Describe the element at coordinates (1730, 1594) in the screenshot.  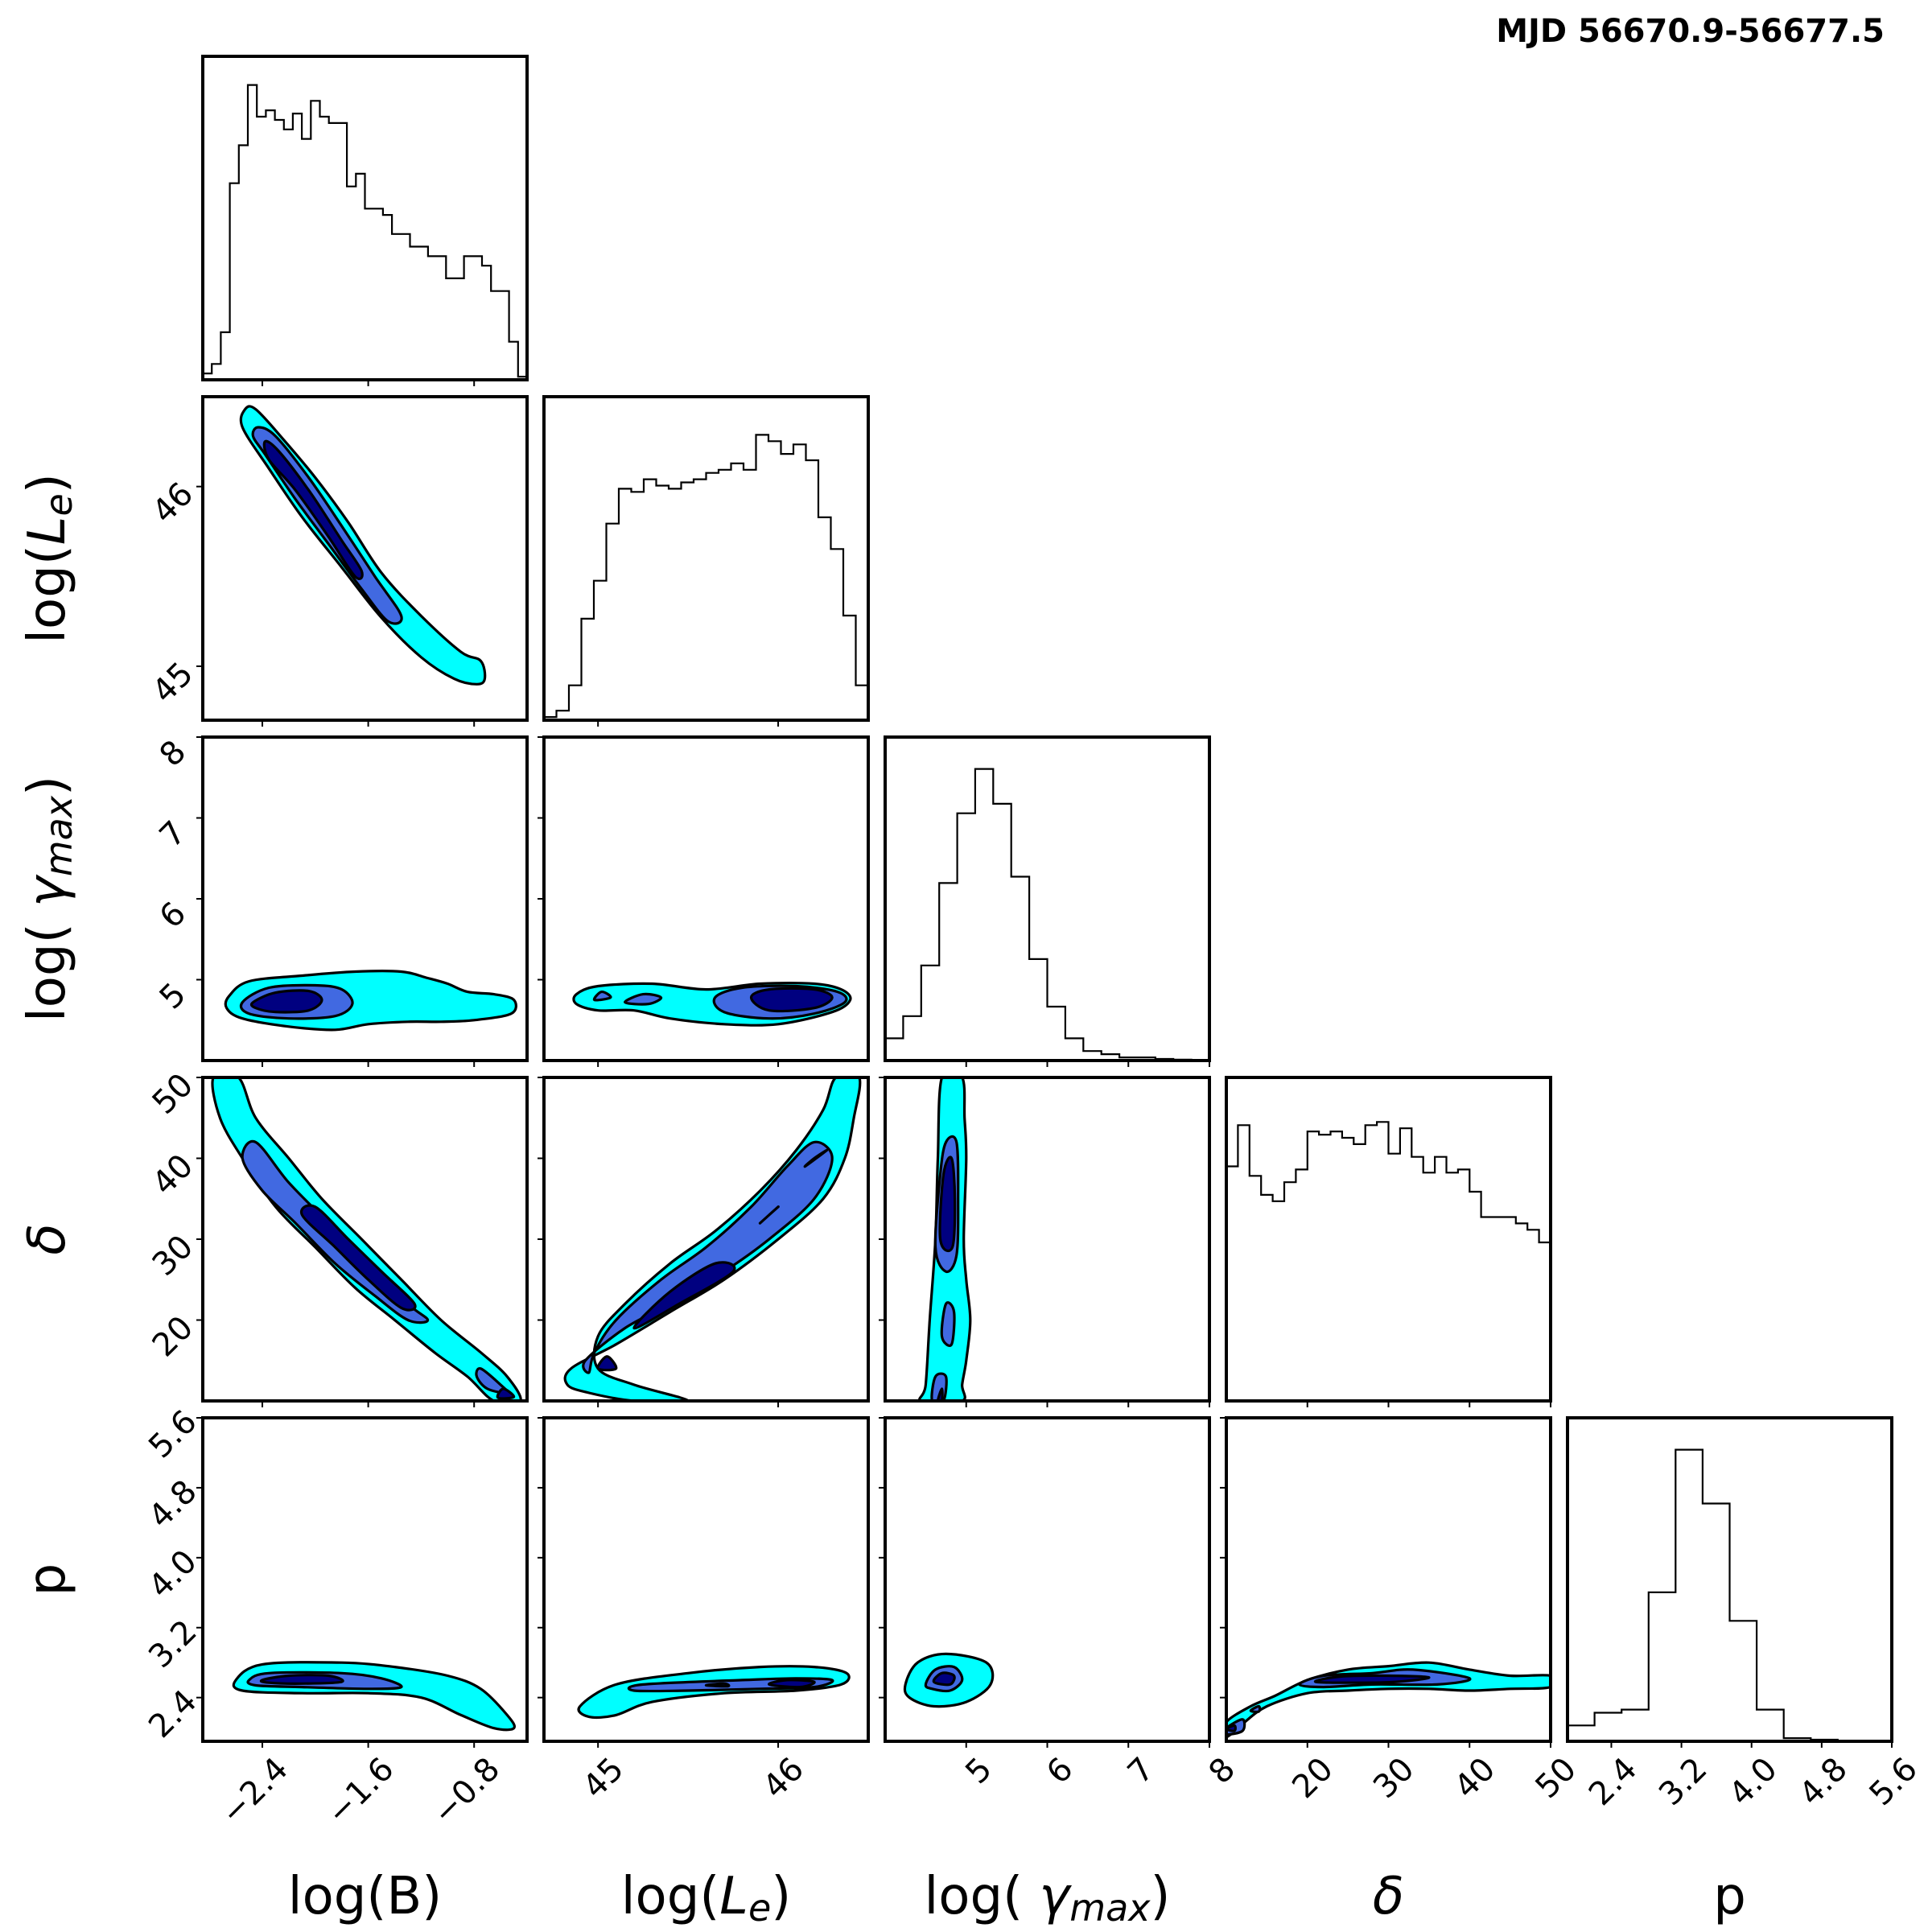
I see `histogram-p` at that location.